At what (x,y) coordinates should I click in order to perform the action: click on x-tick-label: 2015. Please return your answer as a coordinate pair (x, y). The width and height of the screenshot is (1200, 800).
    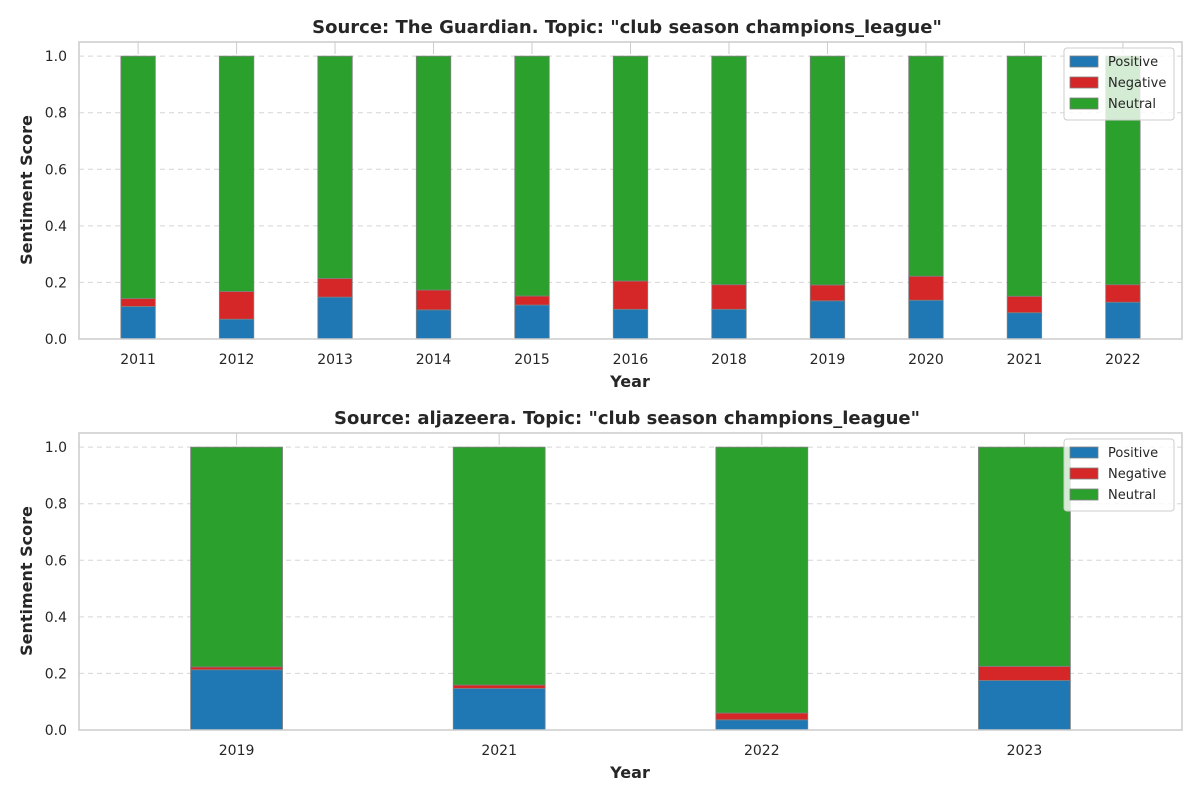
    Looking at the image, I should click on (532, 360).